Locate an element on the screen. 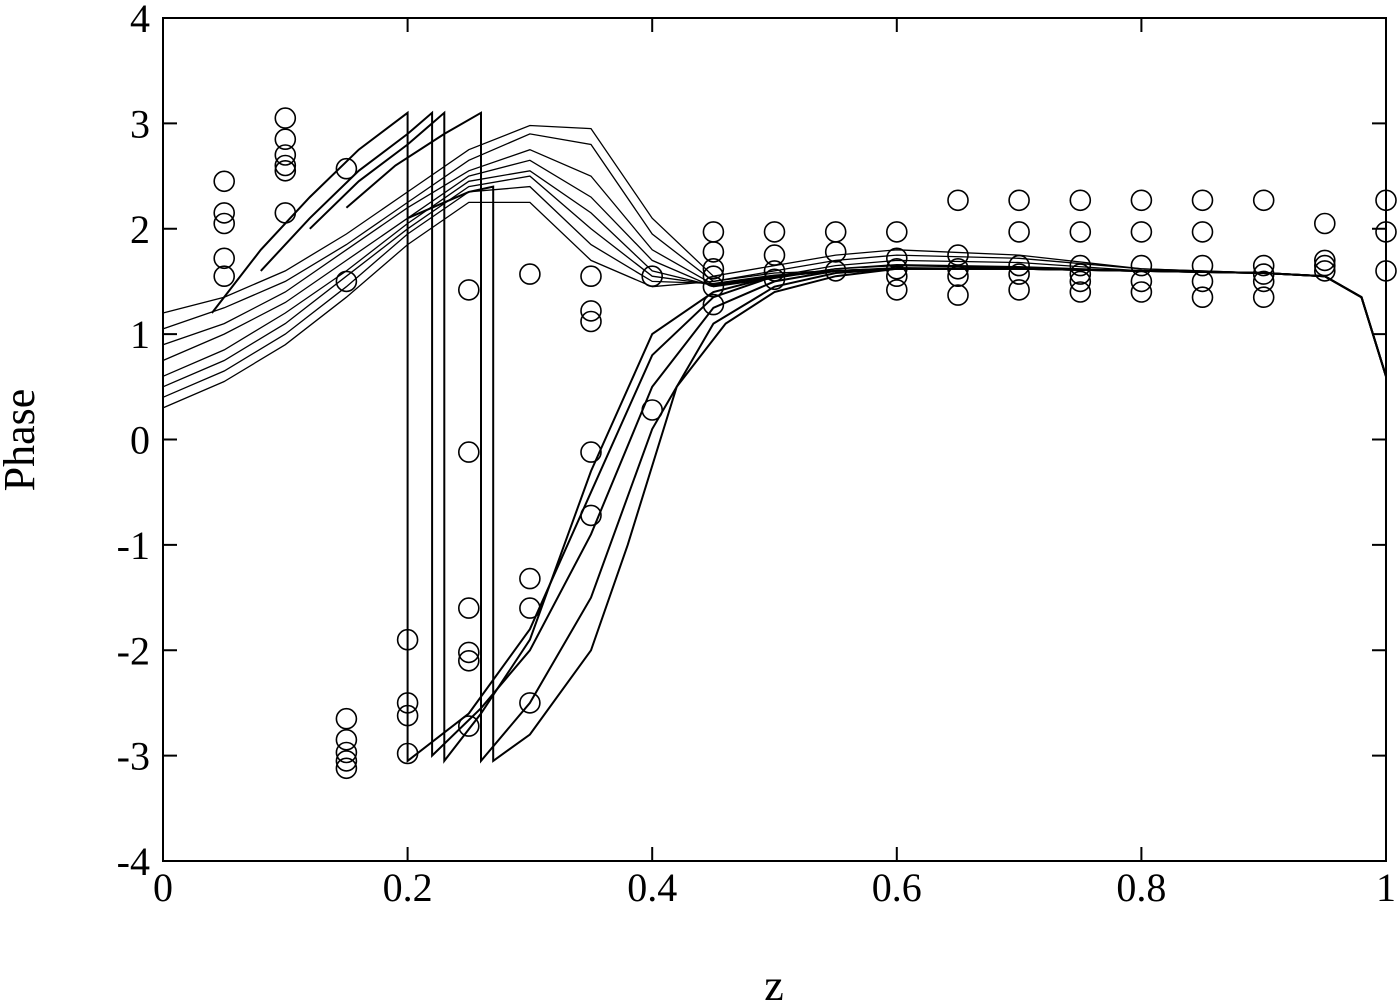 Image resolution: width=1400 pixels, height=1005 pixels. x-tick-label: 0 is located at coordinates (163, 887).